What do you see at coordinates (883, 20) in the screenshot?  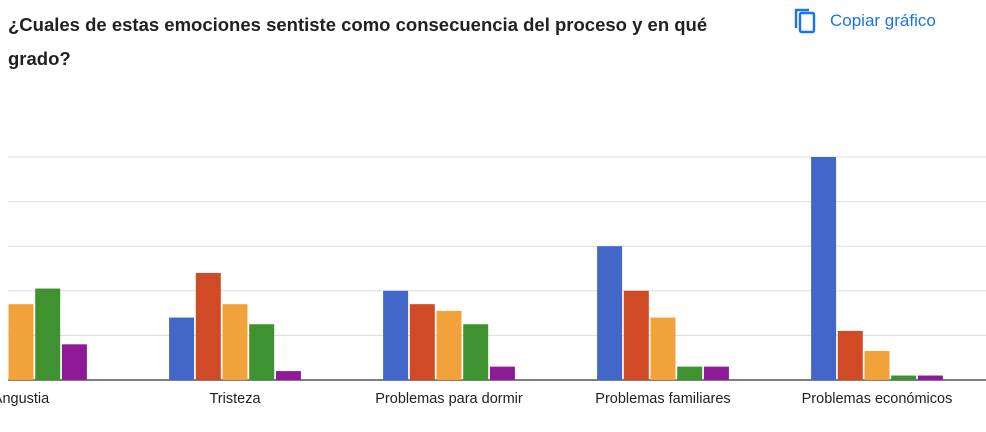 I see `copy-label: Copiar gráfico` at bounding box center [883, 20].